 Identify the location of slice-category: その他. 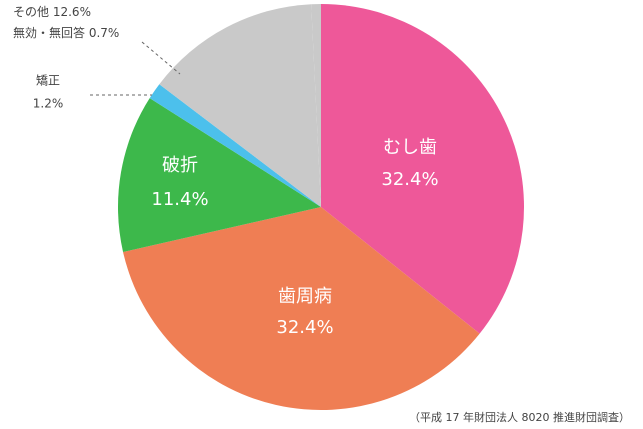
(31, 12).